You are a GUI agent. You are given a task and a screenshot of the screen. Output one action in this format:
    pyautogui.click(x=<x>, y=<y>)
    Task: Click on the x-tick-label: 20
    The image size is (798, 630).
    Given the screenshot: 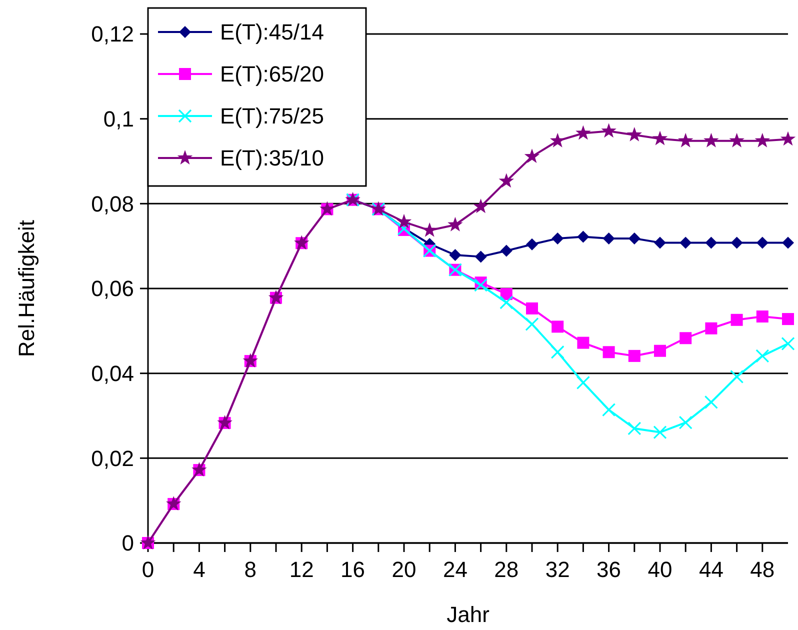 What is the action you would take?
    pyautogui.click(x=404, y=569)
    